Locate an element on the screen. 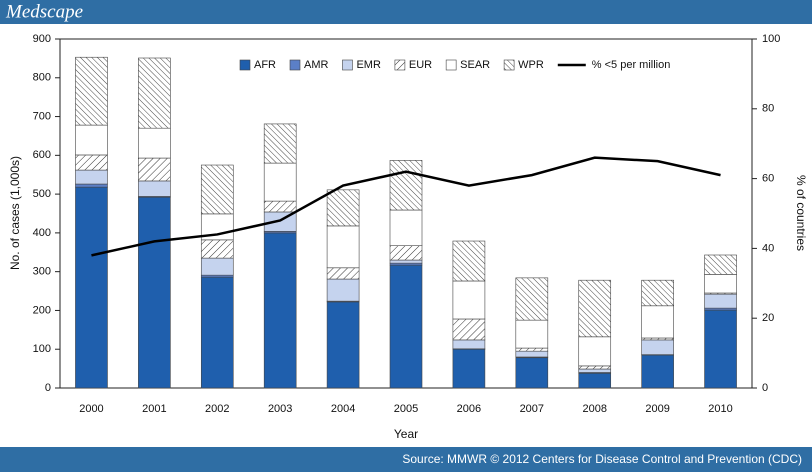 This screenshot has width=812, height=472. x-tick-label: 2009 is located at coordinates (657, 409).